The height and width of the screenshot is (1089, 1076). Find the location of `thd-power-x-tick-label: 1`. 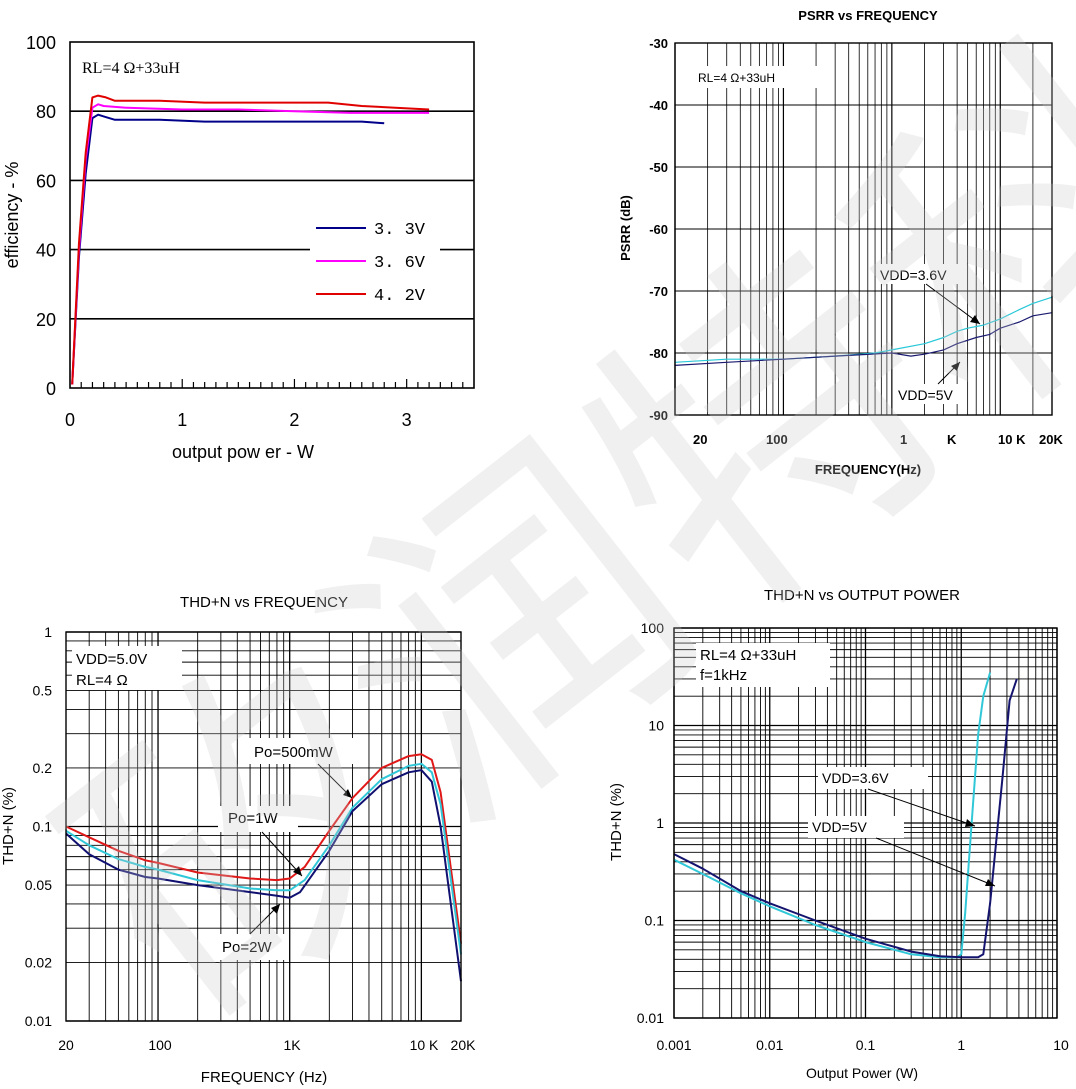

thd-power-x-tick-label: 1 is located at coordinates (961, 1045).